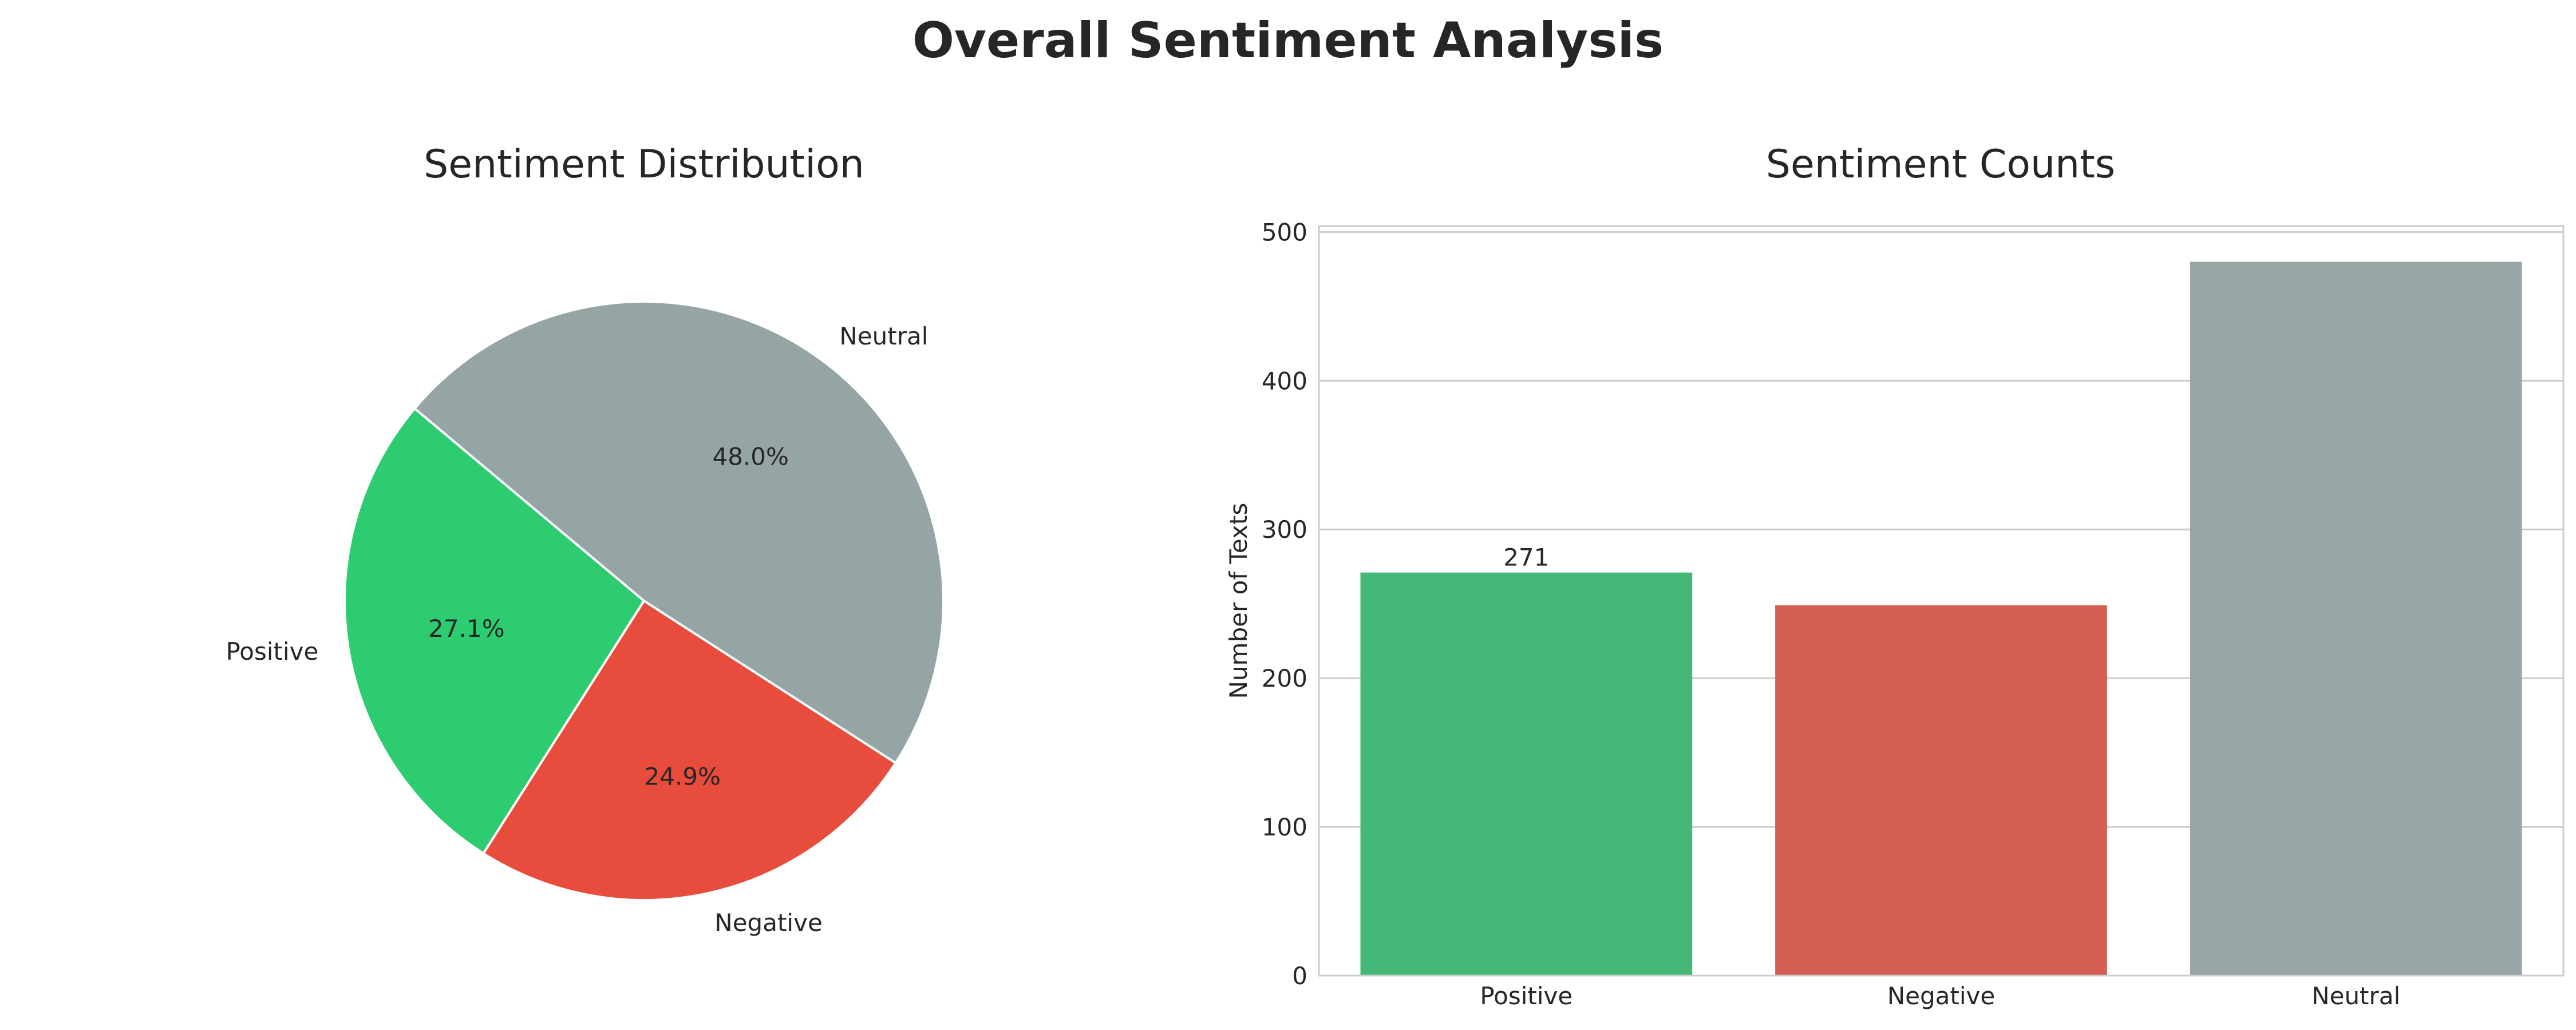 This screenshot has height=1030, width=2576. I want to click on x-tick-label-positive: Positive, so click(1526, 996).